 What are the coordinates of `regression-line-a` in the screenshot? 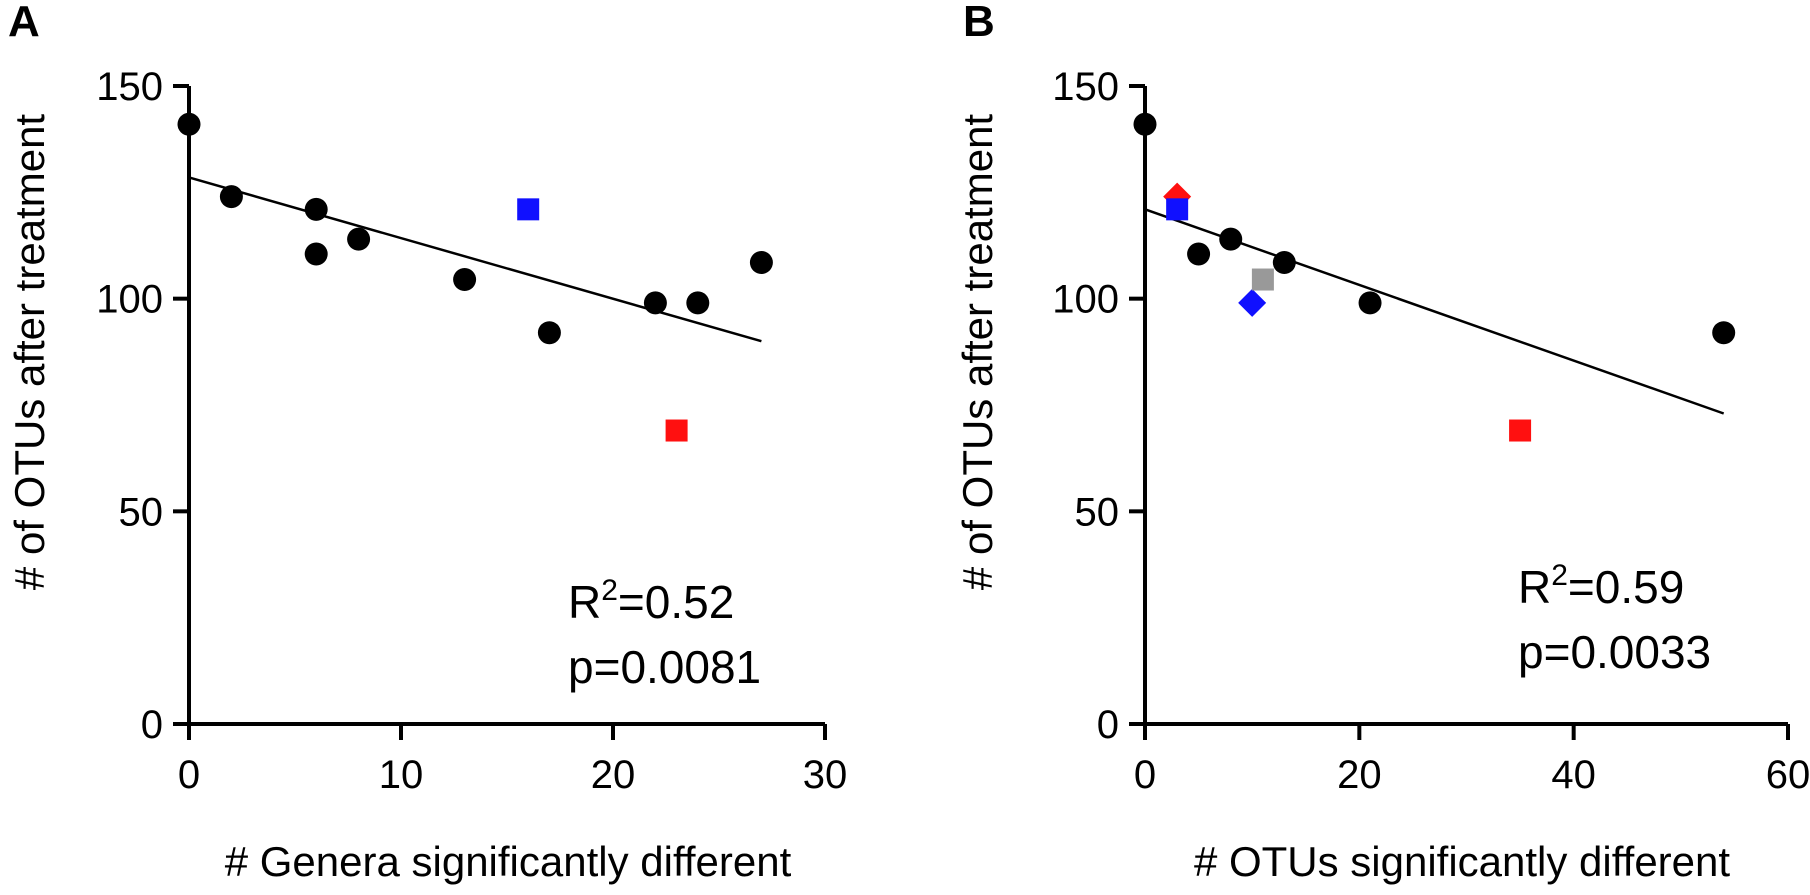 It's located at (475, 259).